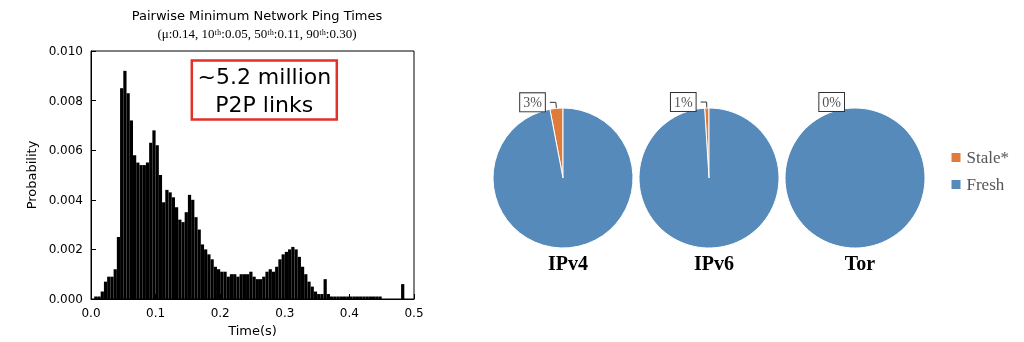 The height and width of the screenshot is (342, 1024). Describe the element at coordinates (264, 90) in the screenshot. I see `annotation: ~5.2 million P2P links` at that location.